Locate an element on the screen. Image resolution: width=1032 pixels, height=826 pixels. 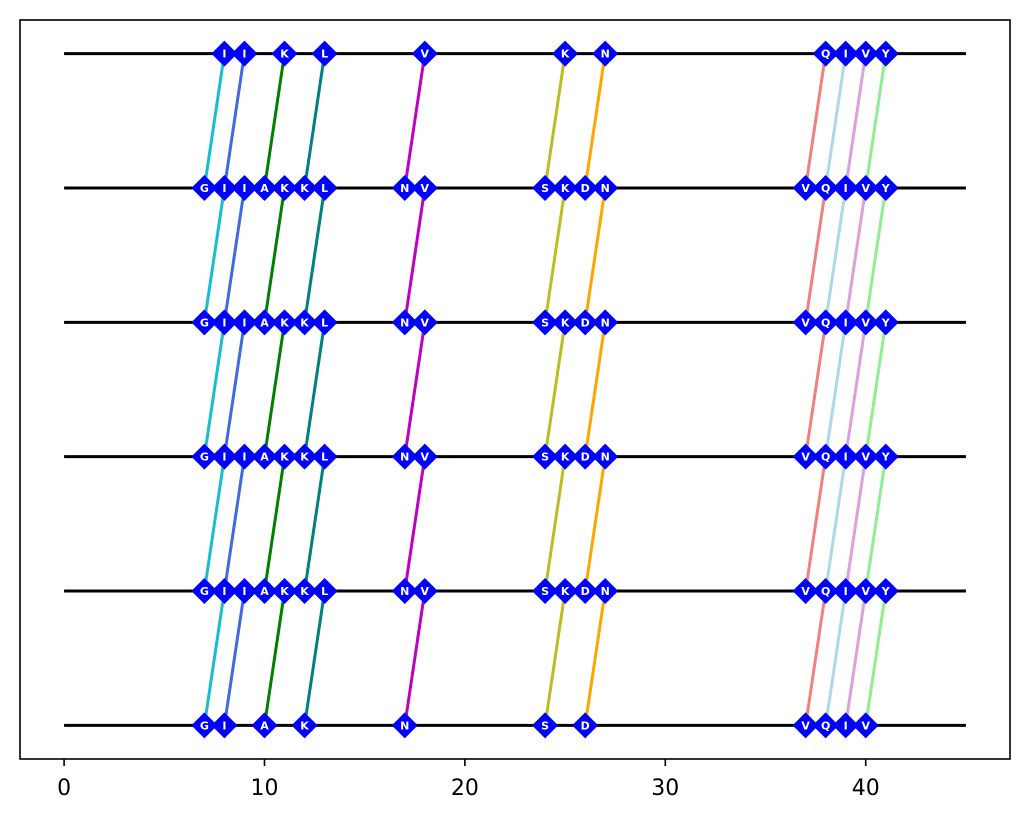
residue-marker-3-17: Y is located at coordinates (885, 322).